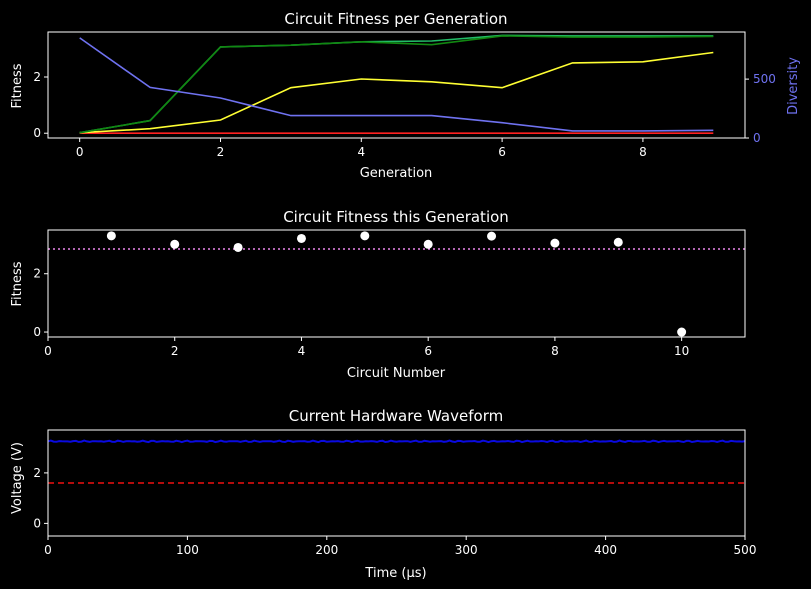 This screenshot has width=811, height=589. I want to click on panel3-y-axis-label: Voltage (V), so click(17, 478).